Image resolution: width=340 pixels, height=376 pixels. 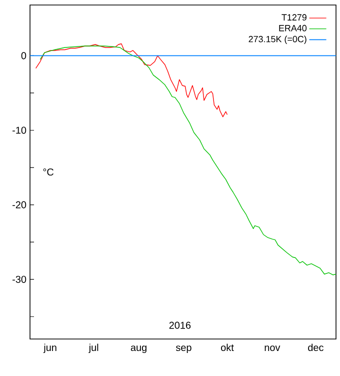 What do you see at coordinates (48, 172) in the screenshot?
I see `y-axis-title: °C` at bounding box center [48, 172].